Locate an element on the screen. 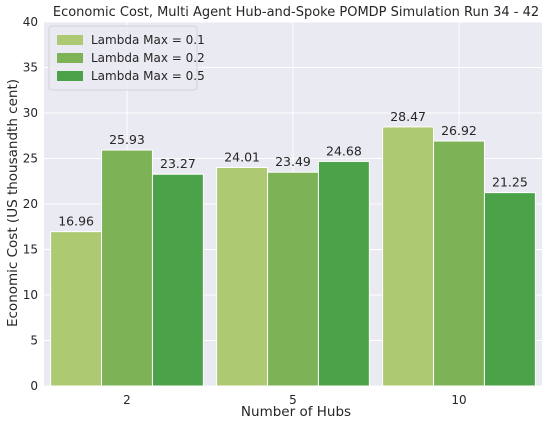 This screenshot has width=550, height=426. bar-value-label: 25.93 is located at coordinates (127, 139).